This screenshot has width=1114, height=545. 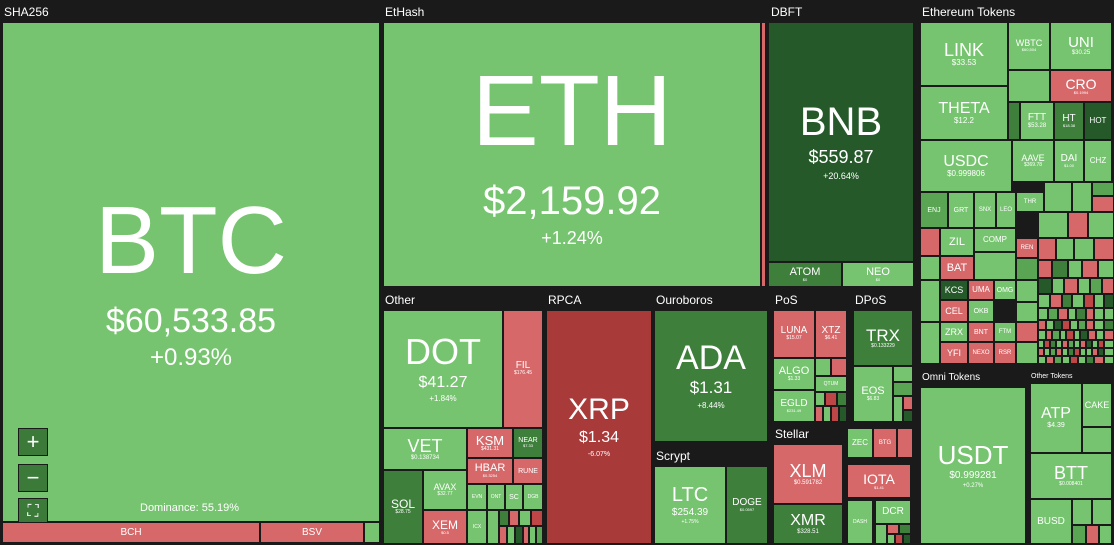 I want to click on tile-vet: VET $0.138734, so click(x=425, y=449).